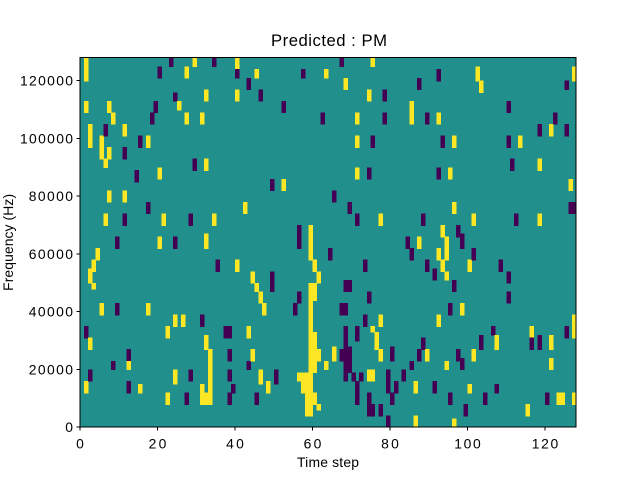 The width and height of the screenshot is (640, 480). What do you see at coordinates (467, 444) in the screenshot?
I see `svg-text: 100` at bounding box center [467, 444].